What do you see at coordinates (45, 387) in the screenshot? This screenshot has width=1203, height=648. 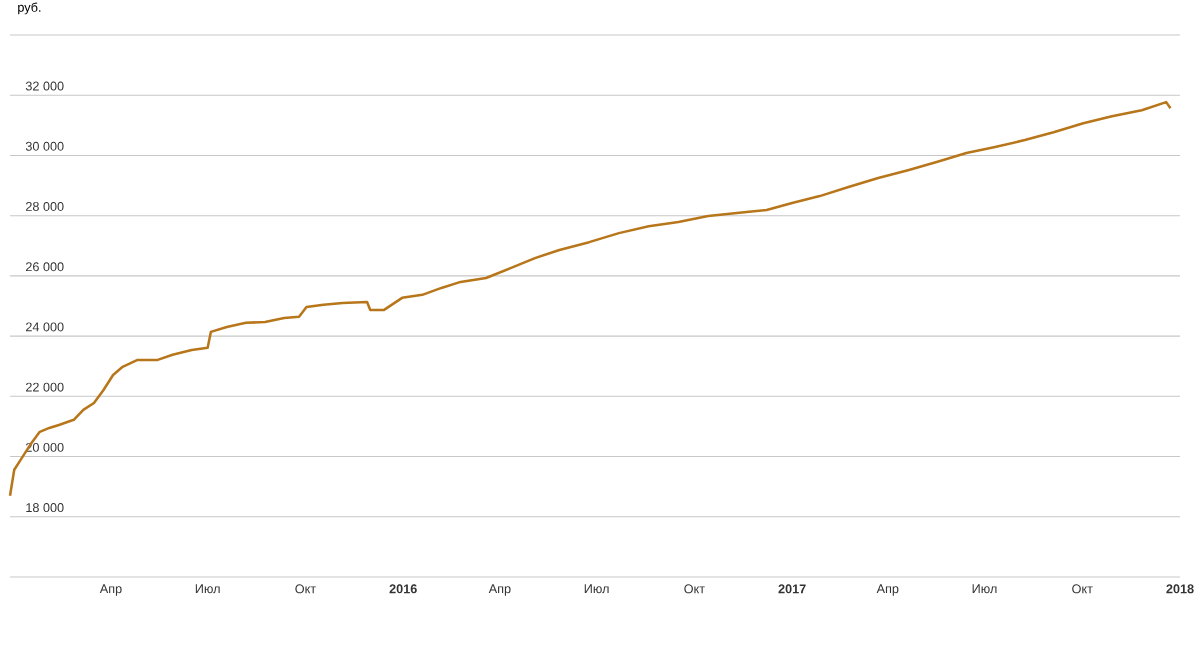 I see `y-tick-label: 22 000` at bounding box center [45, 387].